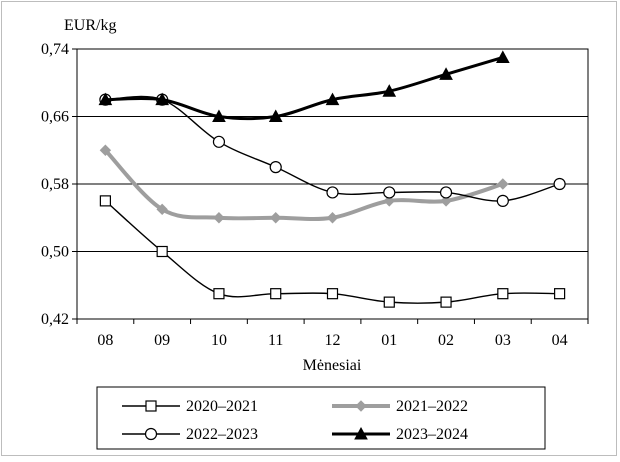 This screenshot has height=462, width=620. What do you see at coordinates (560, 340) in the screenshot?
I see `x-tick-label: 04` at bounding box center [560, 340].